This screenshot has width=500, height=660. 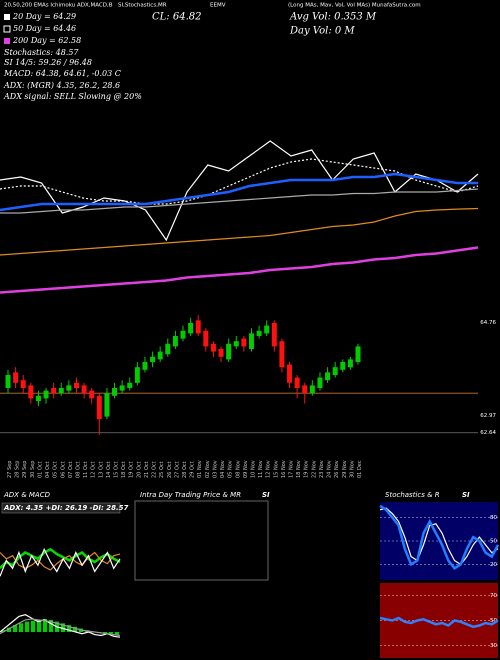 What do you see at coordinates (493, 565) in the screenshot?
I see `y-tick-label: 20` at bounding box center [493, 565].